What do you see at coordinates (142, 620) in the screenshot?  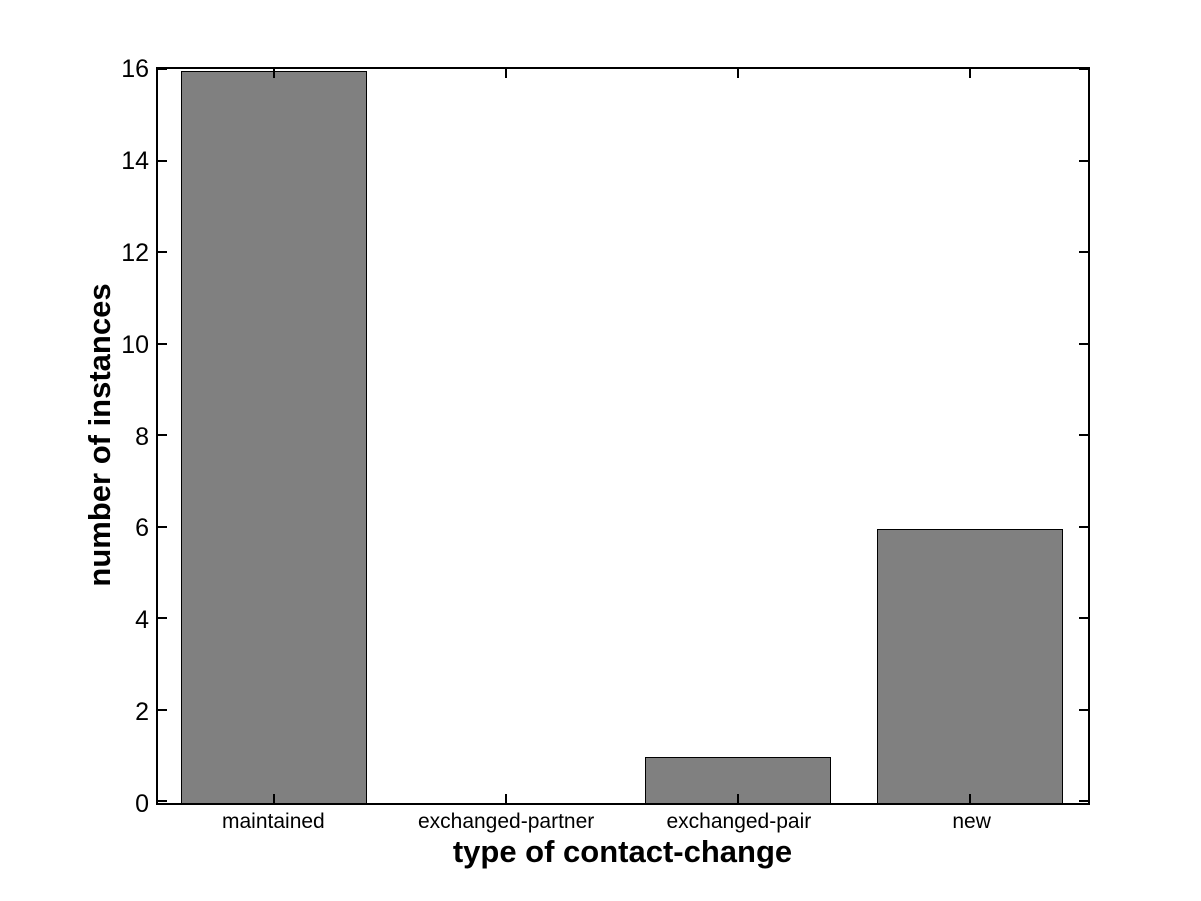 I see `y-tick-label-4: 4` at bounding box center [142, 620].